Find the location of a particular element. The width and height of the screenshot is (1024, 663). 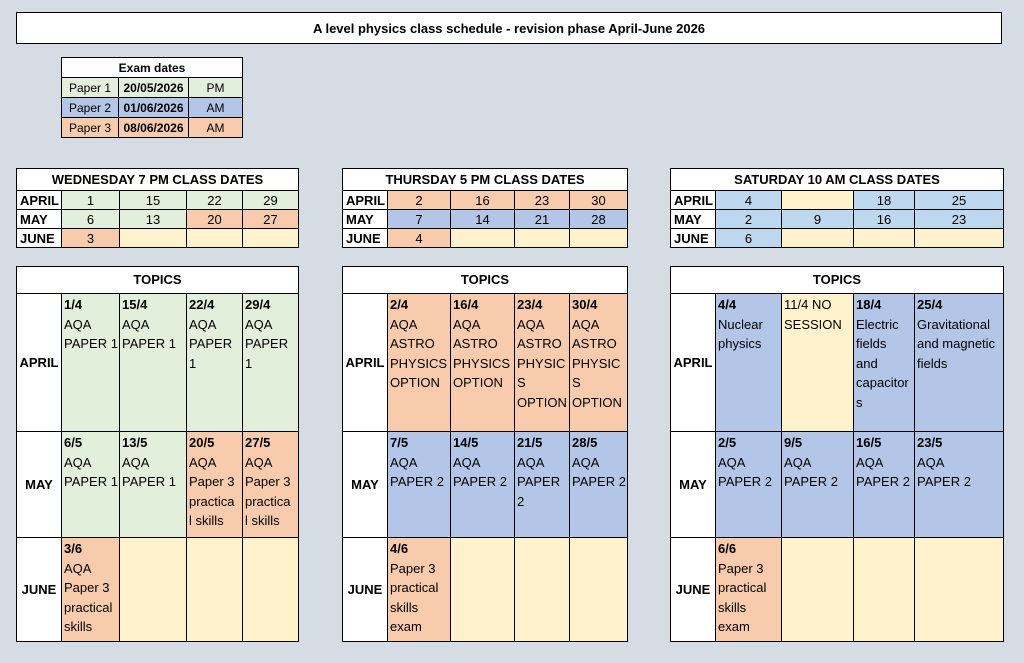

date-cell: 21 is located at coordinates (542, 219).